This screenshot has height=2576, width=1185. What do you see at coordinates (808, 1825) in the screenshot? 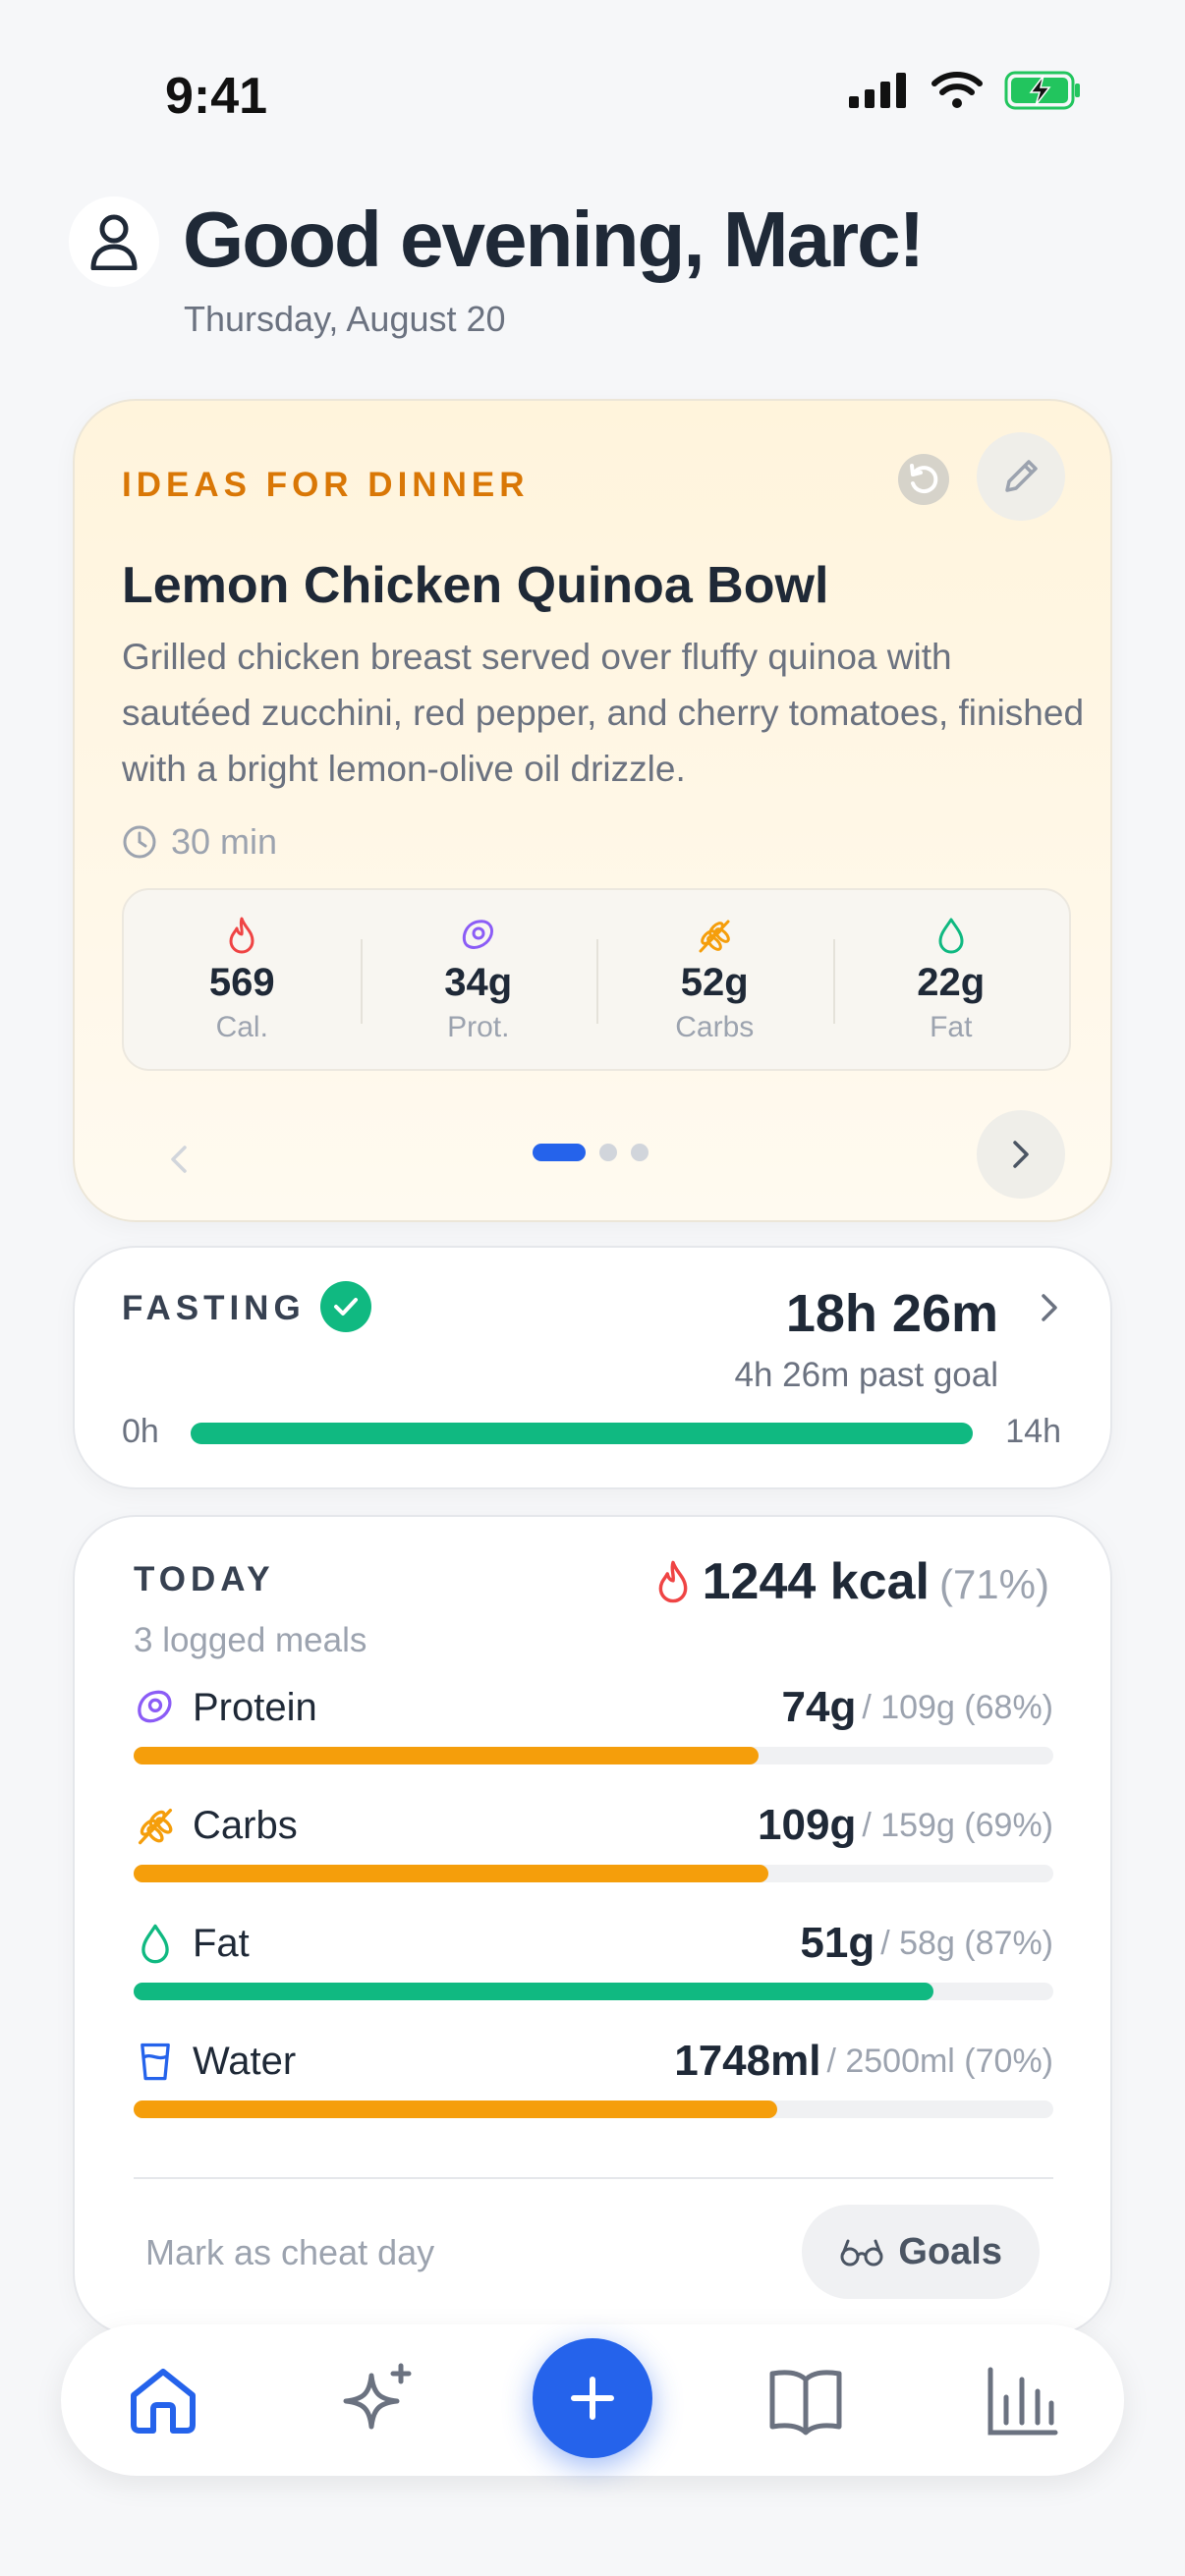
I see `nutrient-value: 109g` at bounding box center [808, 1825].